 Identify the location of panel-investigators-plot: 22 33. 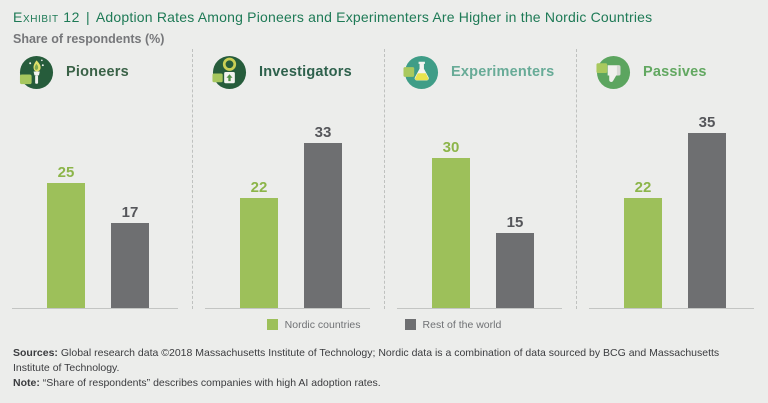
(287, 202).